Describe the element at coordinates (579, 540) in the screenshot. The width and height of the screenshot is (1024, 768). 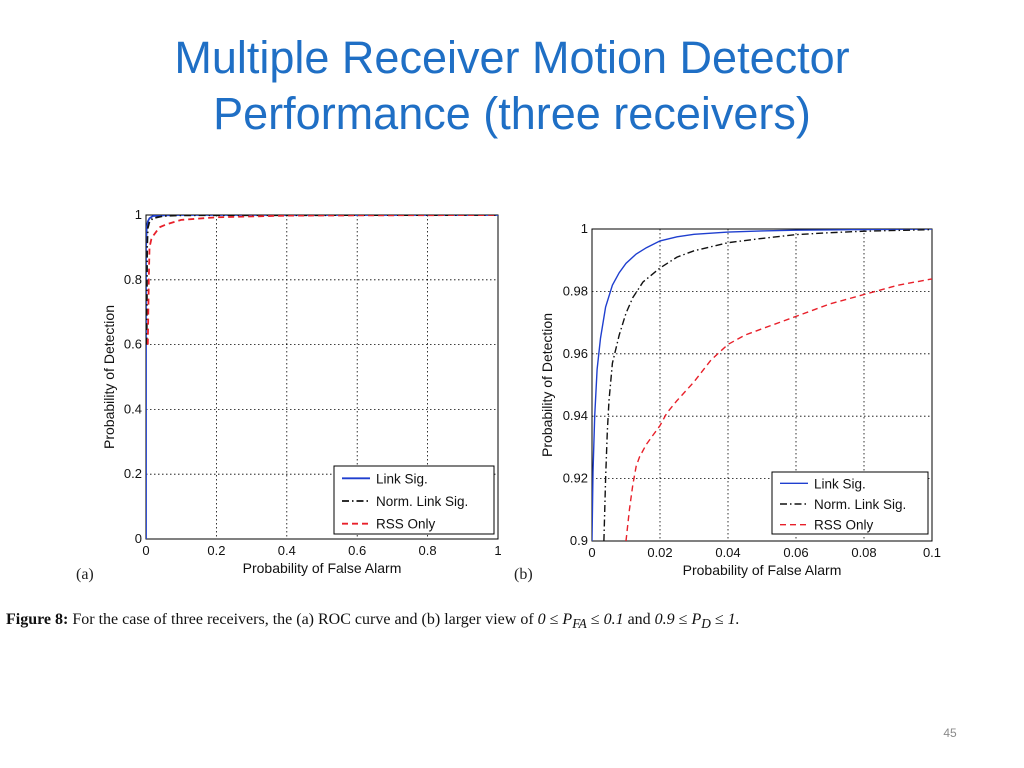
I see `y-tick-label: 0.9` at that location.